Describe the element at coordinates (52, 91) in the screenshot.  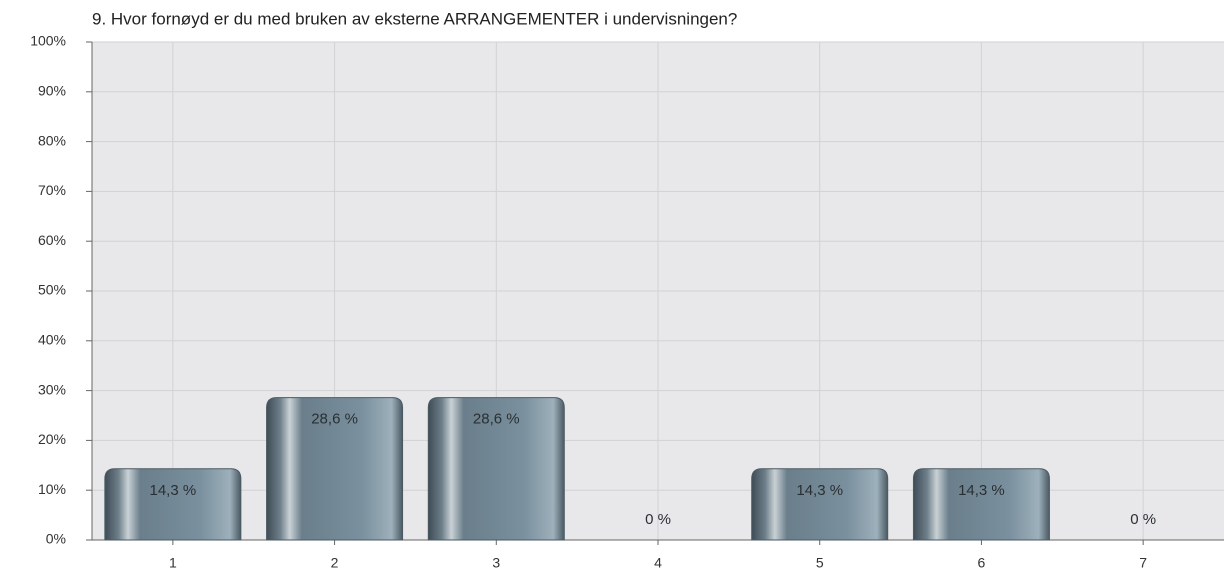
I see `y-tick-label: 90%` at that location.